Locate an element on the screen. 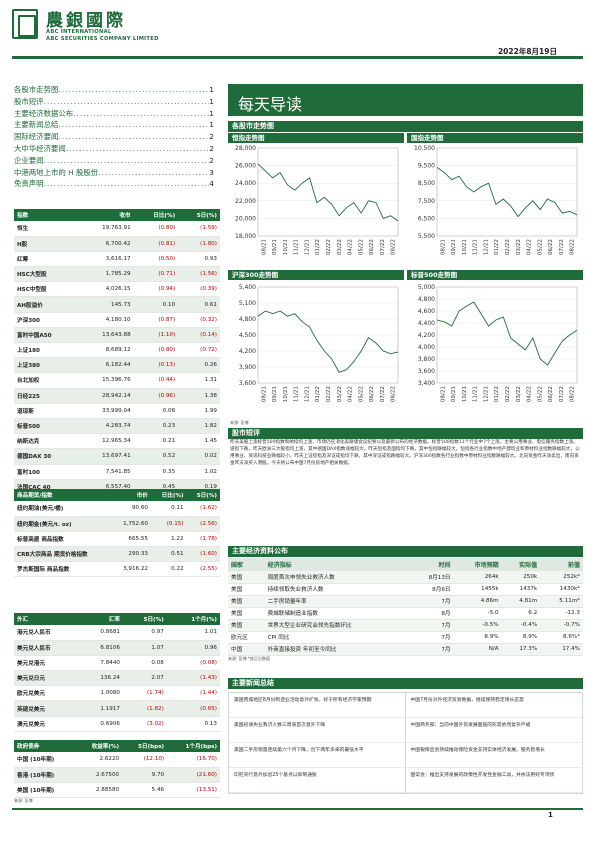 This screenshot has width=595, height=842. table-cell: 1.22 is located at coordinates (168, 539).